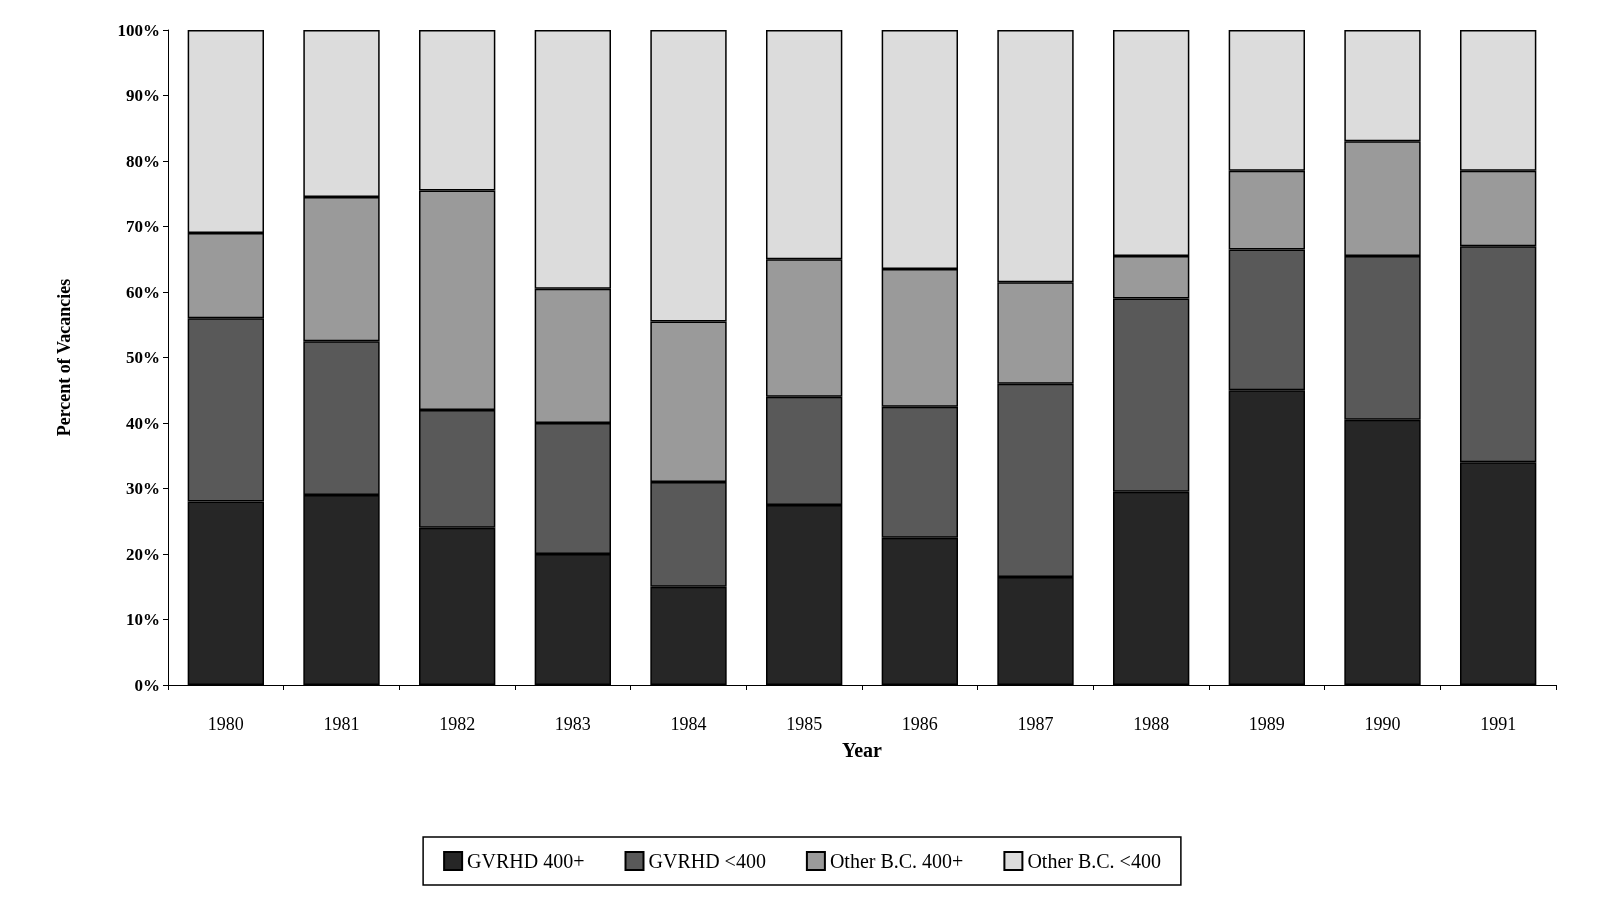  What do you see at coordinates (143, 423) in the screenshot?
I see `y-tick-label: 40%` at bounding box center [143, 423].